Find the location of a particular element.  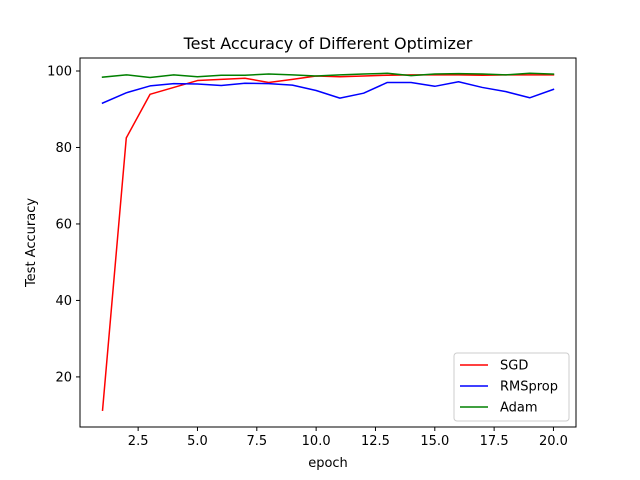

legend-label-sgd: SGD is located at coordinates (514, 366).